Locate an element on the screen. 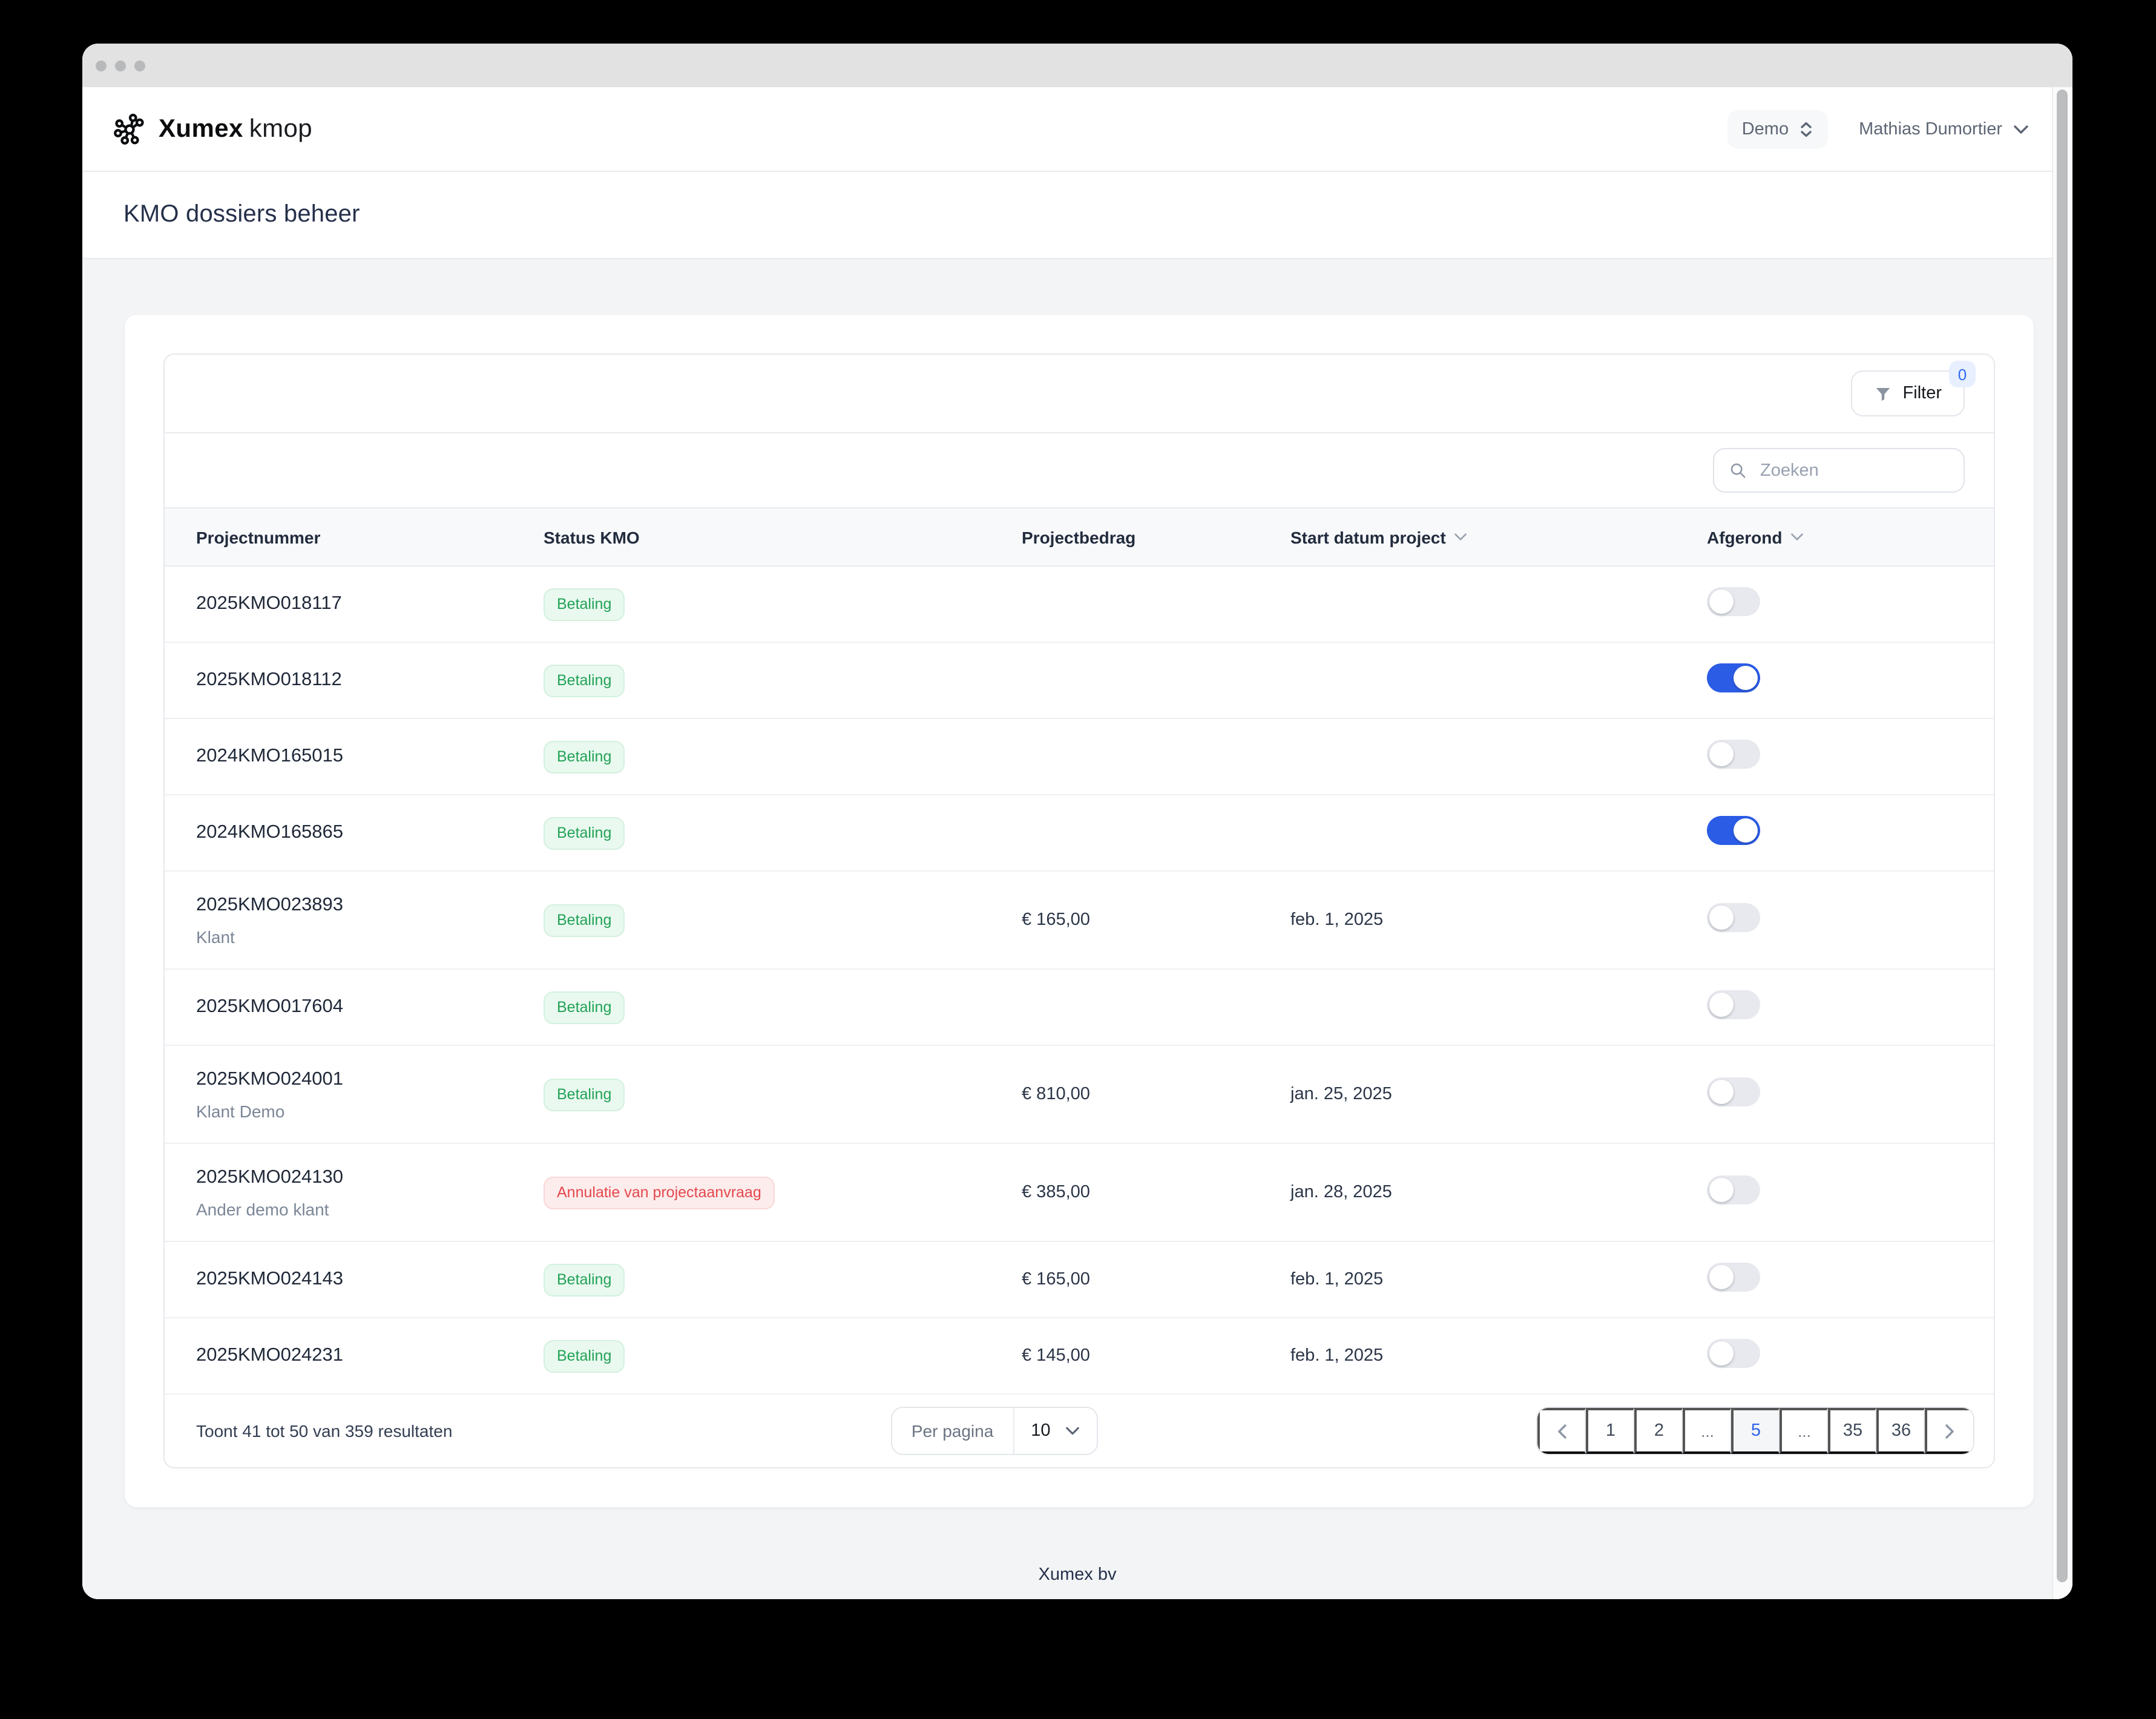 This screenshot has width=2156, height=1719. page-title-bar: KMO dossiers beheer is located at coordinates (1077, 215).